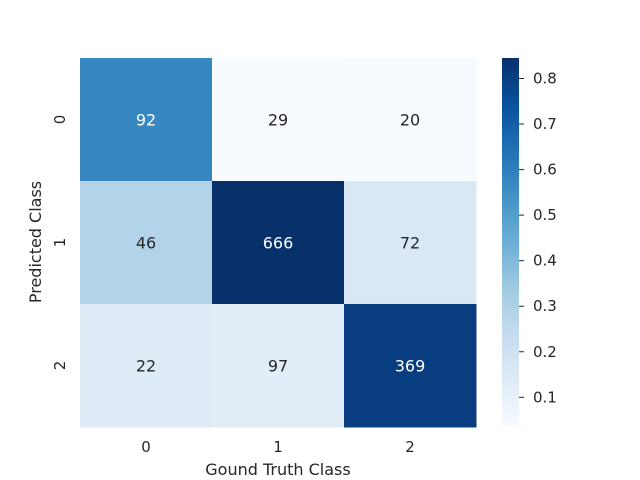 This screenshot has height=480, width=640. I want to click on cell-value-label: 46, so click(146, 243).